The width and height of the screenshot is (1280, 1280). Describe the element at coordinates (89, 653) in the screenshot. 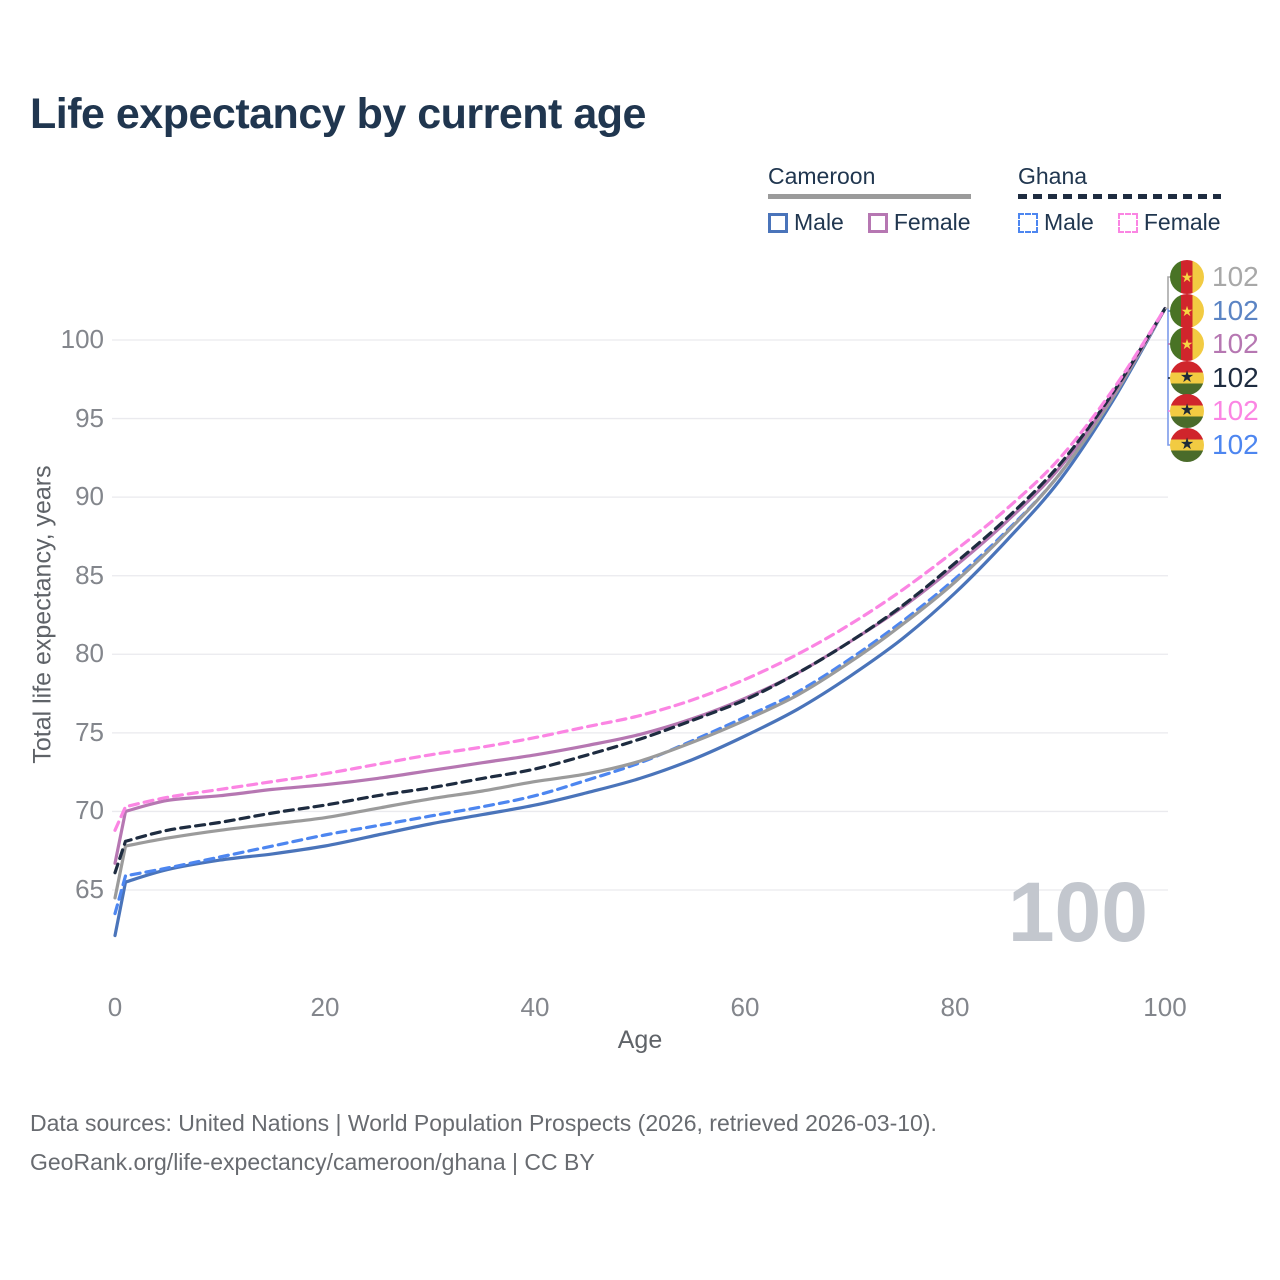

I see `y-tick-label: 80` at that location.